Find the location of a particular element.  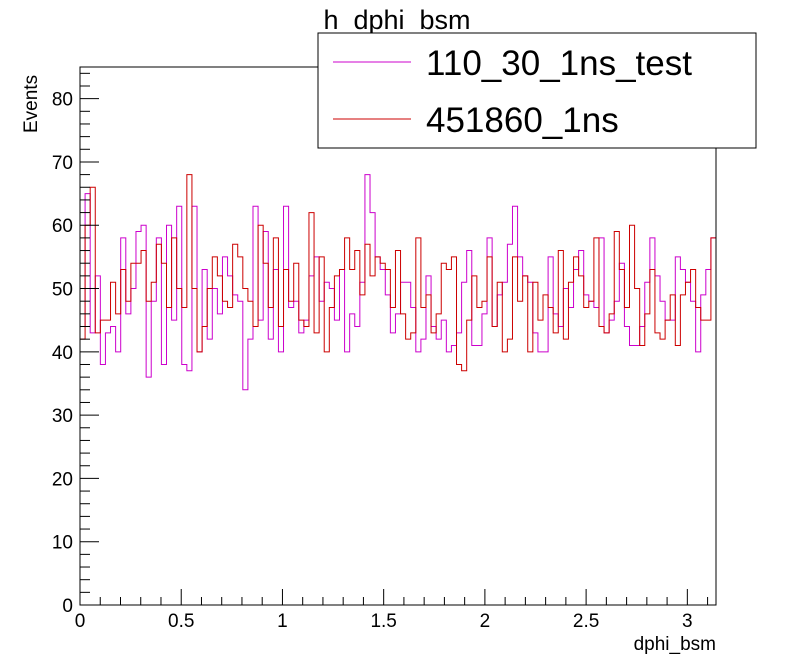

y-tick-label: 70 is located at coordinates (62, 163).